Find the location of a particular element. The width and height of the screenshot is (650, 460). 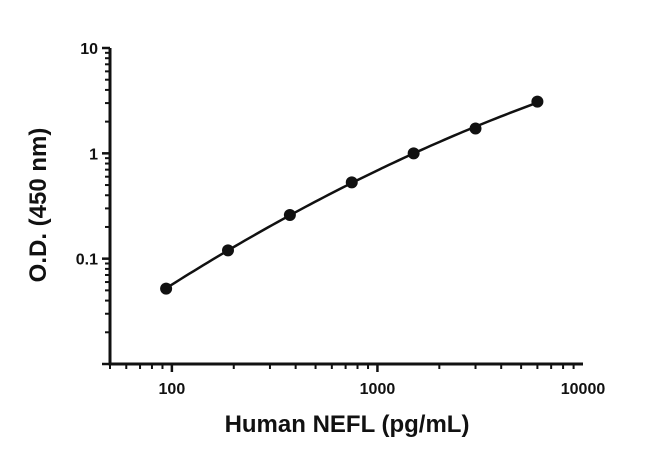

x-tick-label: 1000 is located at coordinates (378, 389).